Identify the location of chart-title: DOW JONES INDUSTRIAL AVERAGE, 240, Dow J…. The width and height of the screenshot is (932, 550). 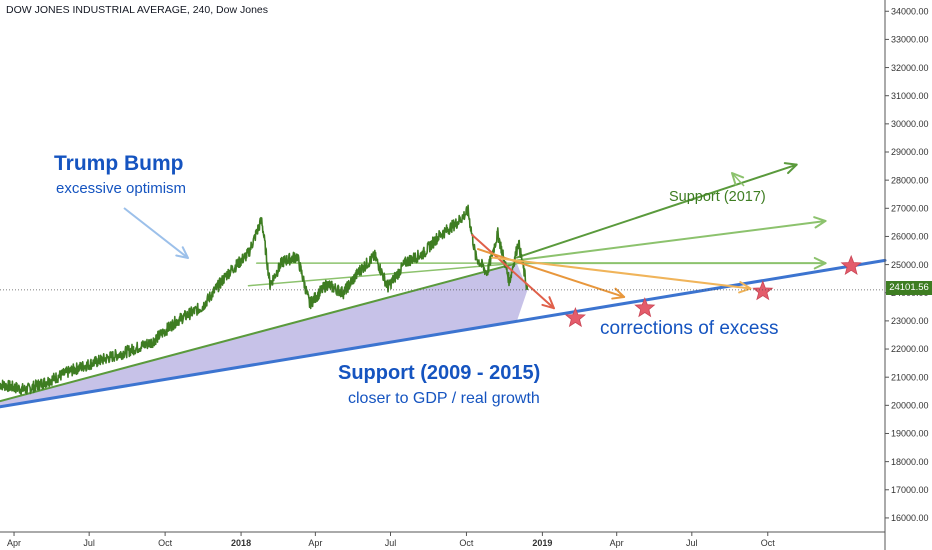
(137, 10).